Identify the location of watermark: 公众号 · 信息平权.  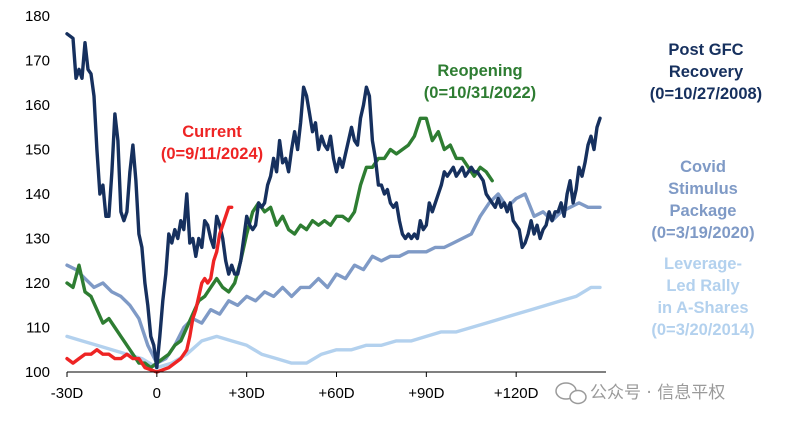
(640, 393).